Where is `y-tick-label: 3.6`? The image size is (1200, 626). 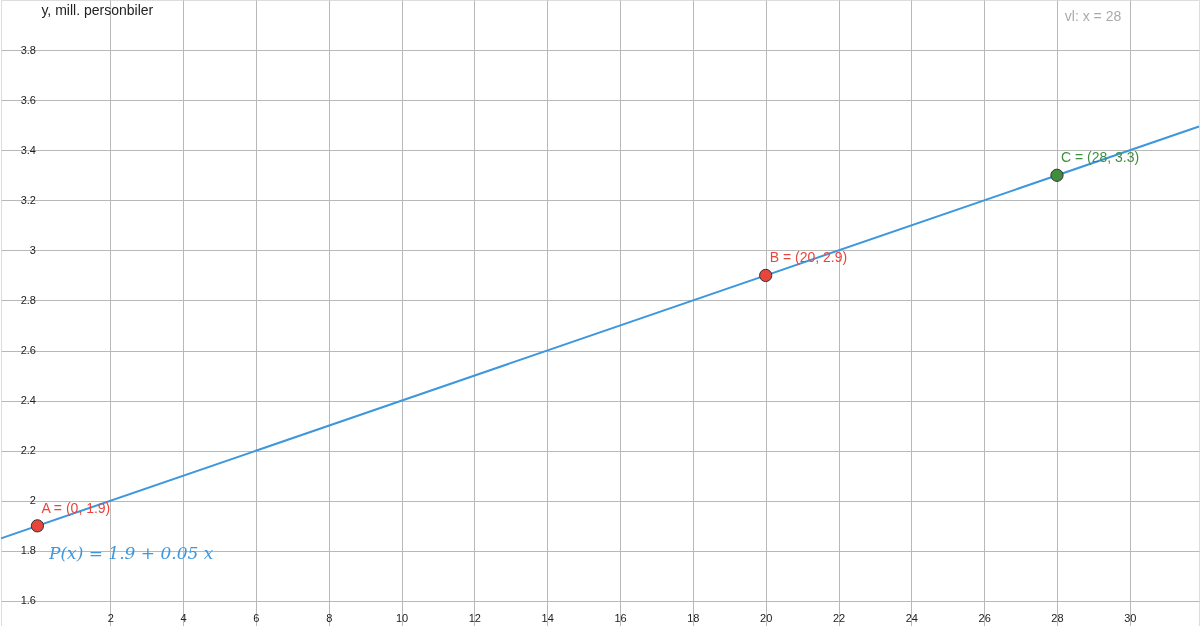
y-tick-label: 3.6 is located at coordinates (28, 99).